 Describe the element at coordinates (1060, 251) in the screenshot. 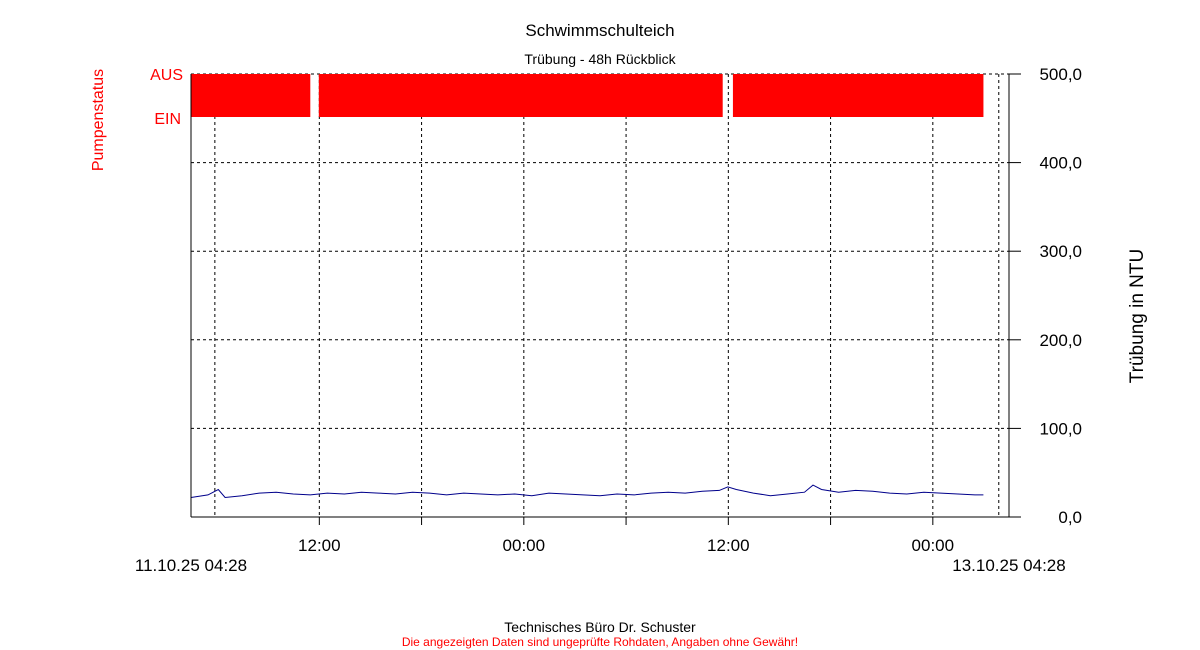

I see `y-tick-label: 300,0` at that location.